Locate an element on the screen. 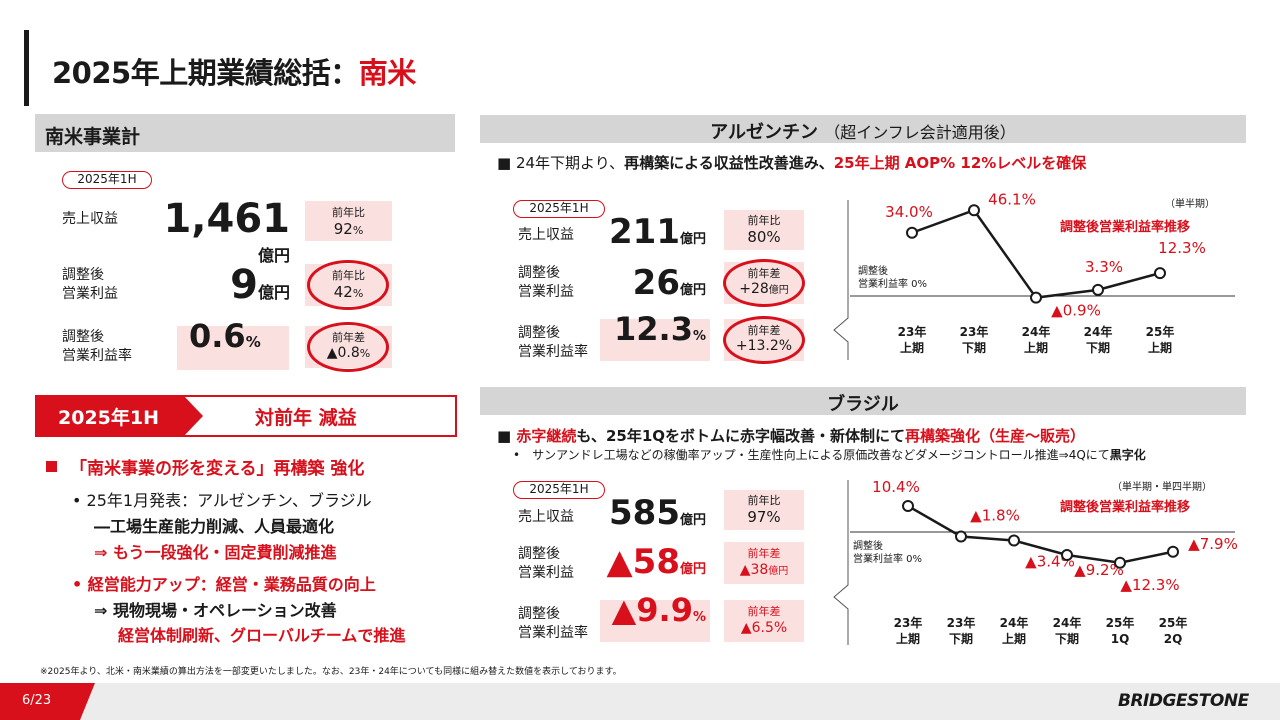 The height and width of the screenshot is (720, 1280). page-number-tab is located at coordinates (47, 701).